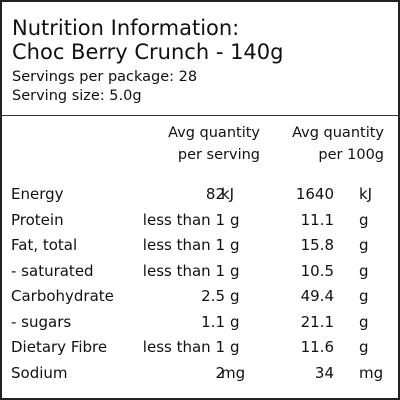 The image size is (400, 400). I want to click on nutrient-name: Carbohydrate, so click(62, 296).